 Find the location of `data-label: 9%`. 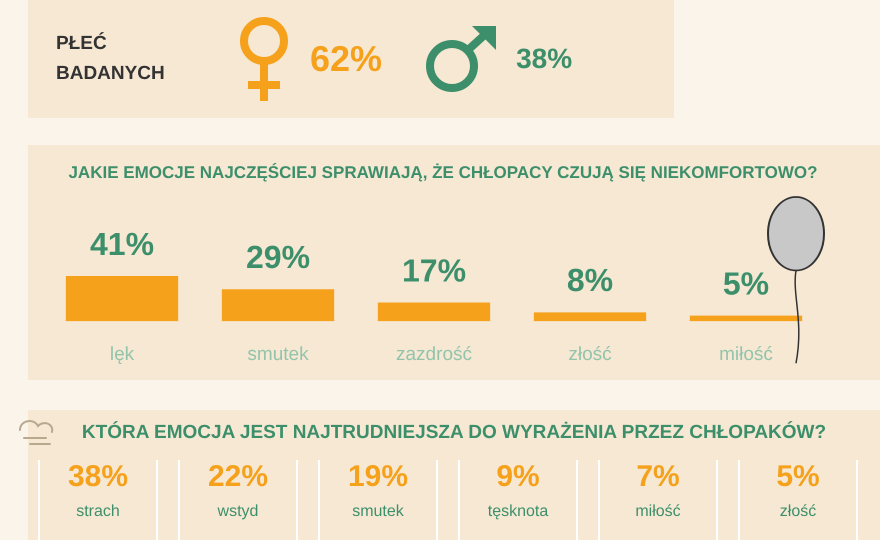

data-label: 9% is located at coordinates (518, 477).